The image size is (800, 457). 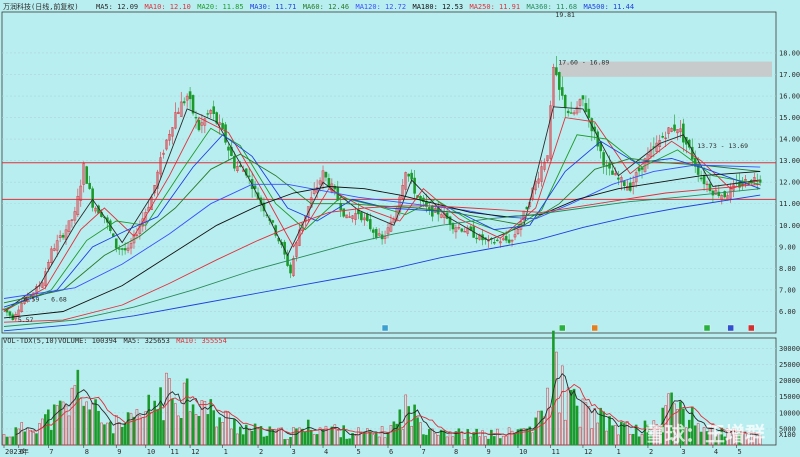 I want to click on legend-entry: MA180: 12.53, so click(x=438, y=7).